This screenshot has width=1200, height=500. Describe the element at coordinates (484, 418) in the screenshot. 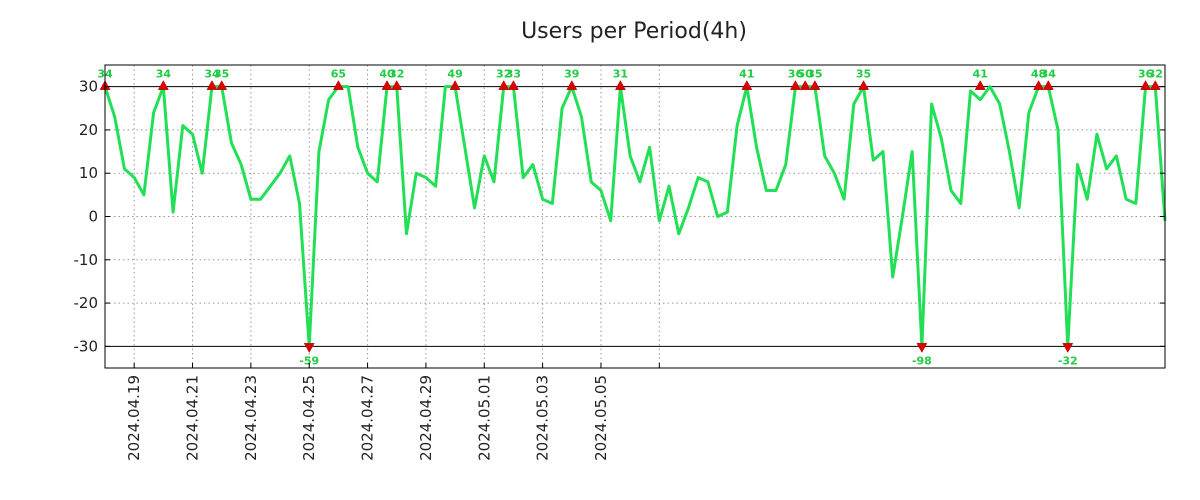

I see `x-tick-label: 2024.05.01` at that location.